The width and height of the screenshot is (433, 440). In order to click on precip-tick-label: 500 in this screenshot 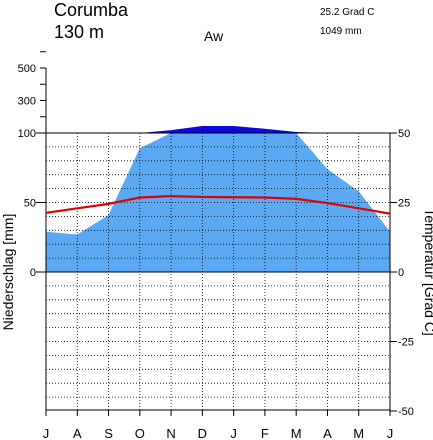, I will do `click(27, 69)`.